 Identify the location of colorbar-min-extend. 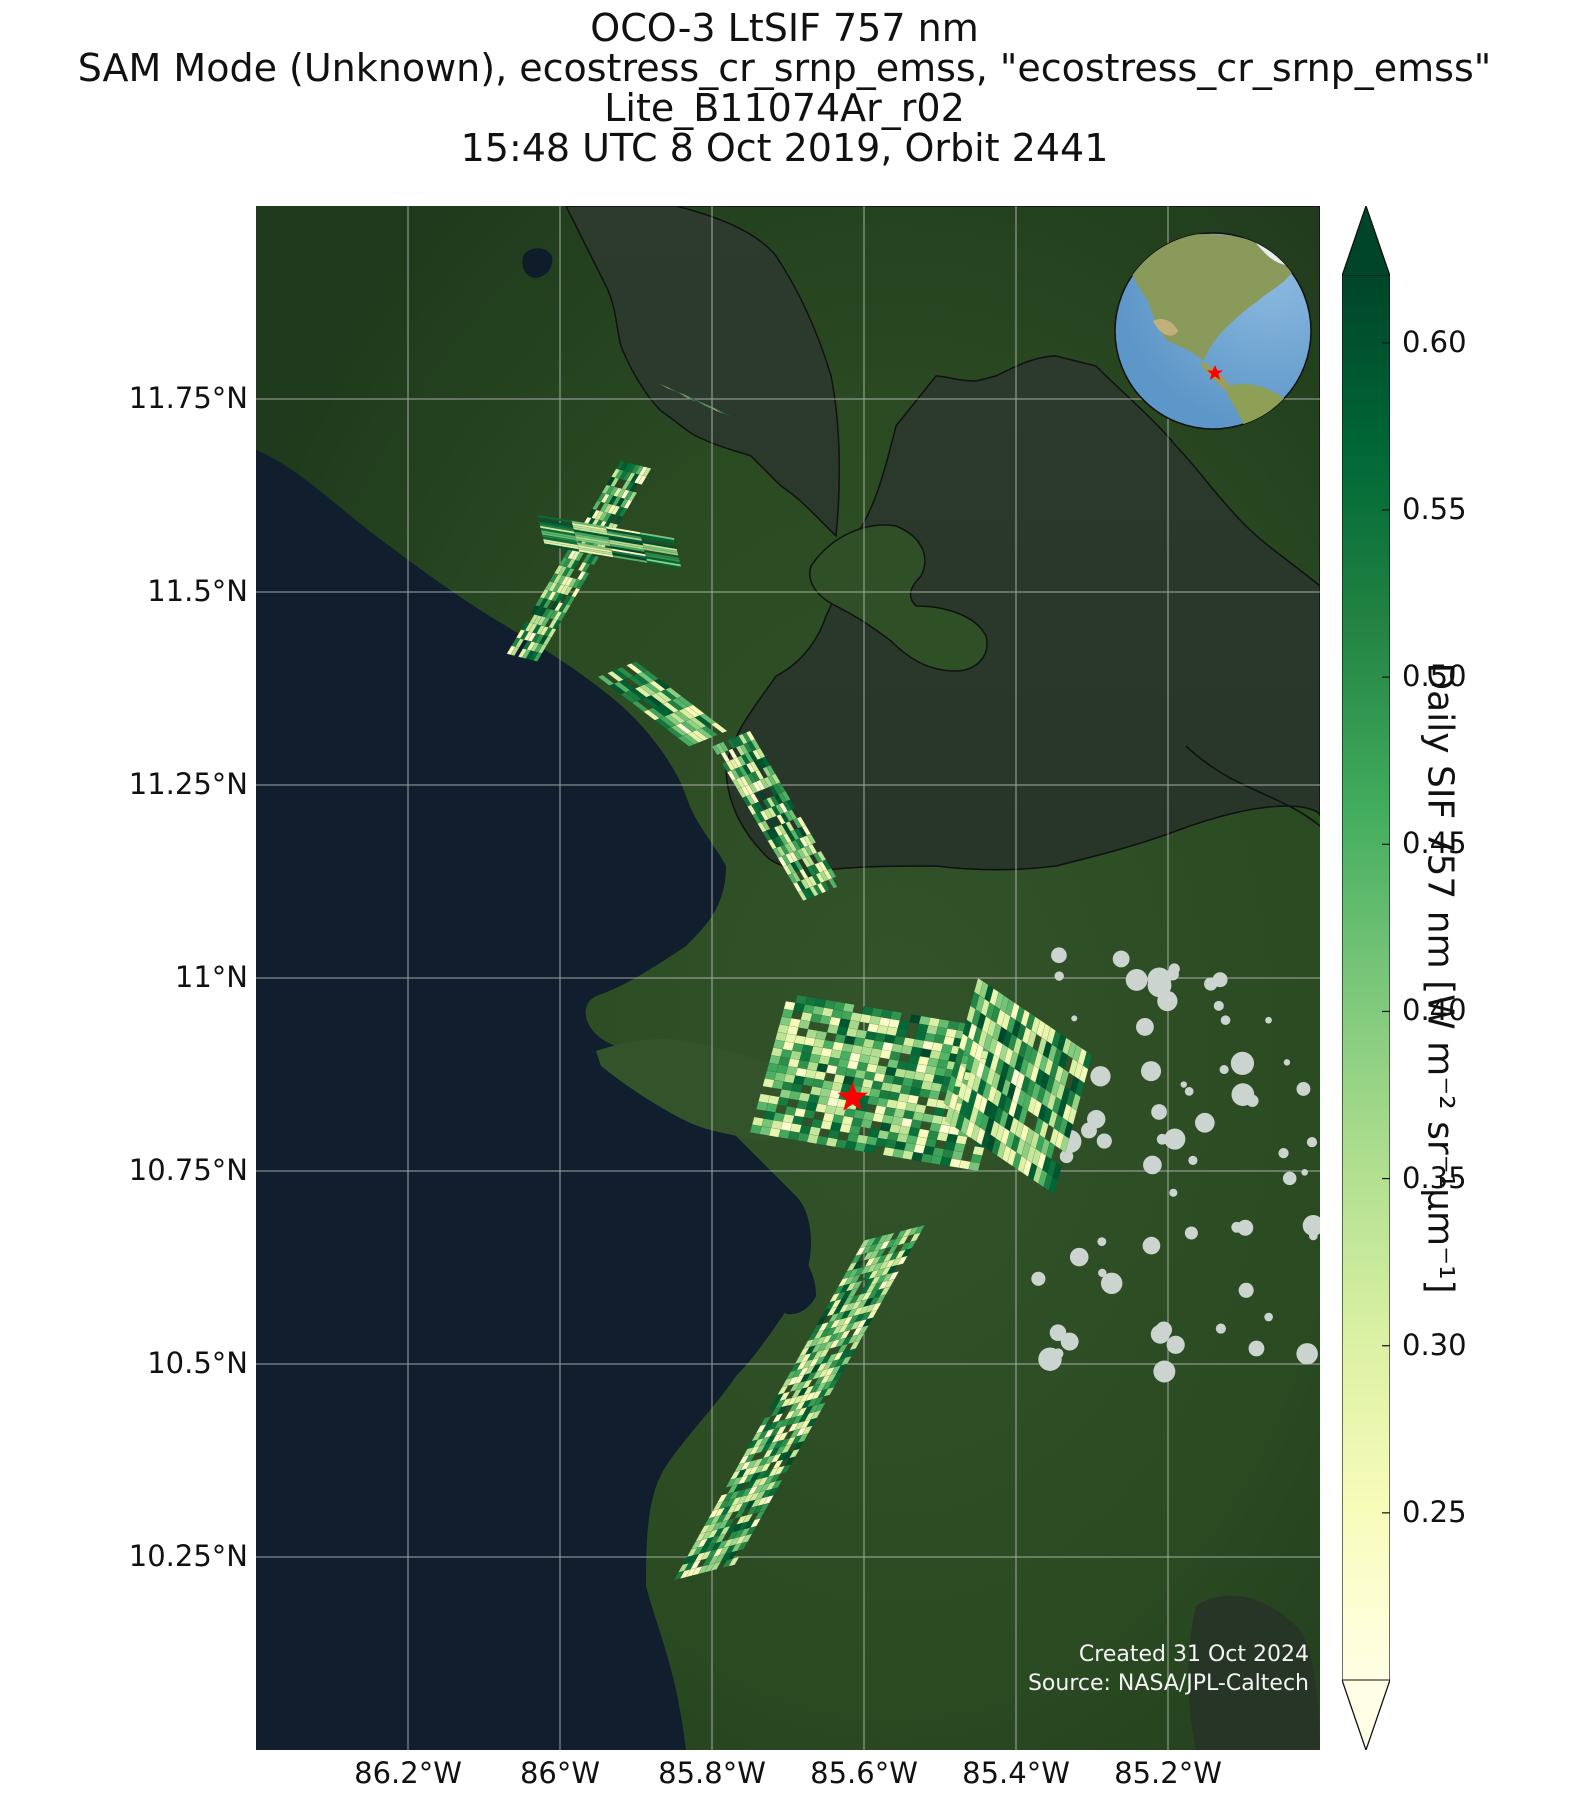
(1366, 1714).